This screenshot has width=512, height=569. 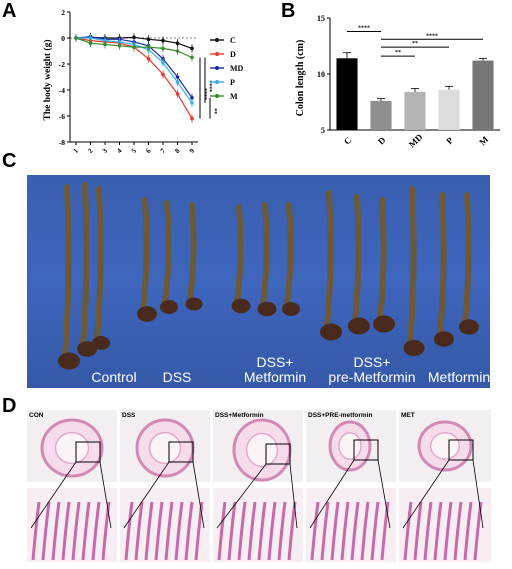 What do you see at coordinates (192, 151) in the screenshot?
I see `x-tick-label: 9` at bounding box center [192, 151].